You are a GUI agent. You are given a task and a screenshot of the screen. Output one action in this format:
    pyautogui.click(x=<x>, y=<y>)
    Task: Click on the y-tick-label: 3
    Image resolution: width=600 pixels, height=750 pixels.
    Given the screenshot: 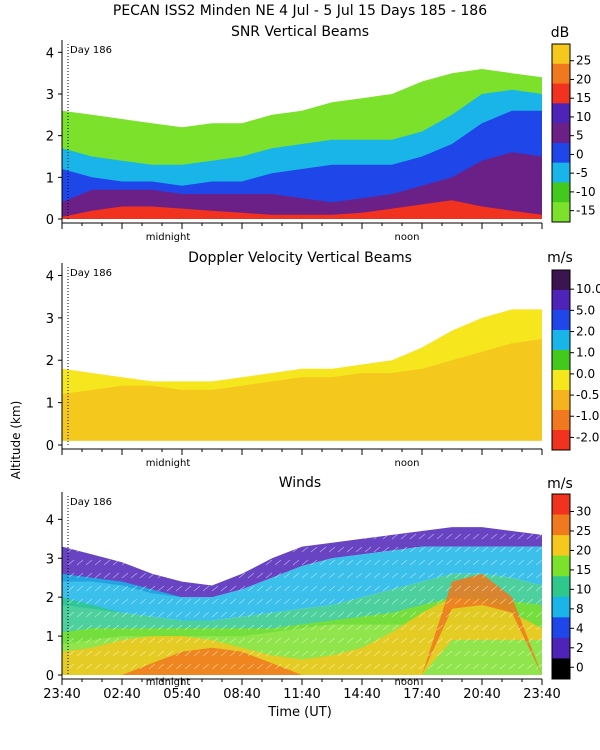 What is the action you would take?
    pyautogui.click(x=50, y=95)
    